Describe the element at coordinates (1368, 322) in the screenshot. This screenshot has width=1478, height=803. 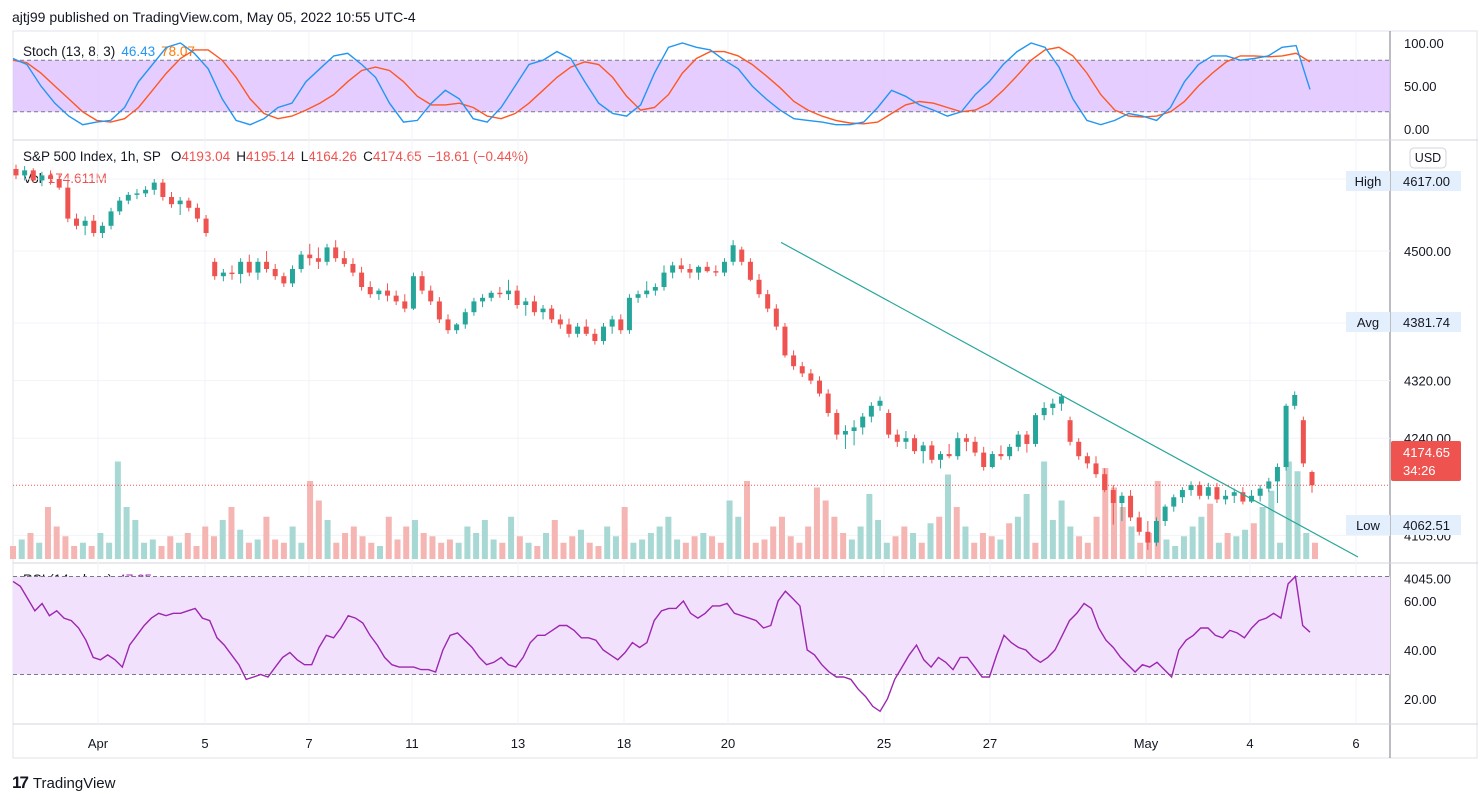
I see `avg-tag-label: Avg` at that location.